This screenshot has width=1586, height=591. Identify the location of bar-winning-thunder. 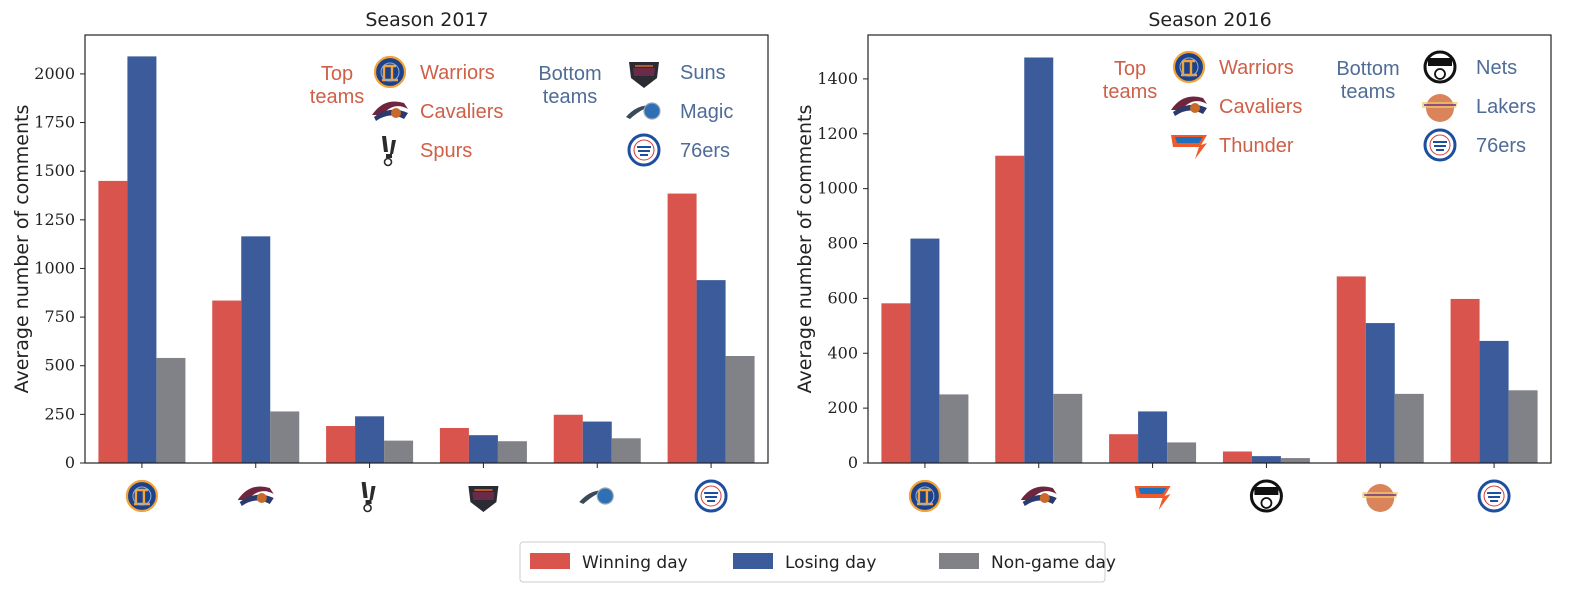
(1124, 448).